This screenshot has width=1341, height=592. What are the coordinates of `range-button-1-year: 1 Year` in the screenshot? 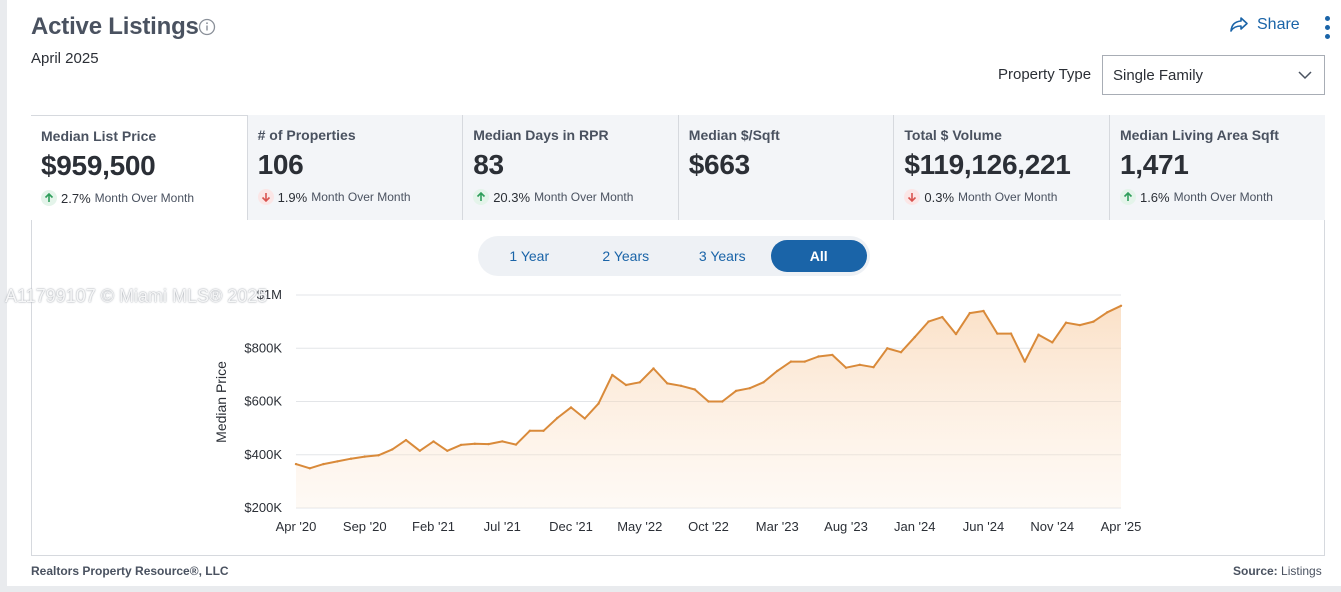 It's located at (529, 256).